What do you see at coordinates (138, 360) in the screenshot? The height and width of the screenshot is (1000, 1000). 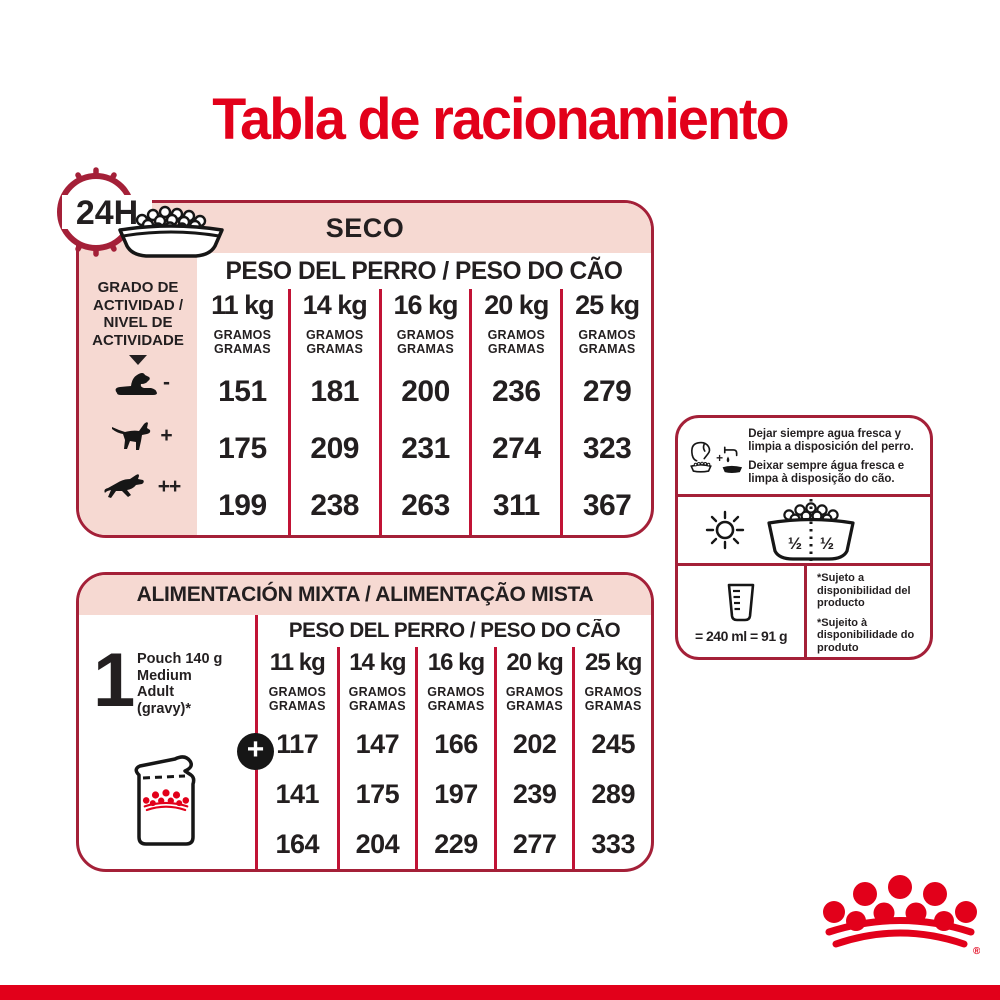 I see `triangle-down-icon` at bounding box center [138, 360].